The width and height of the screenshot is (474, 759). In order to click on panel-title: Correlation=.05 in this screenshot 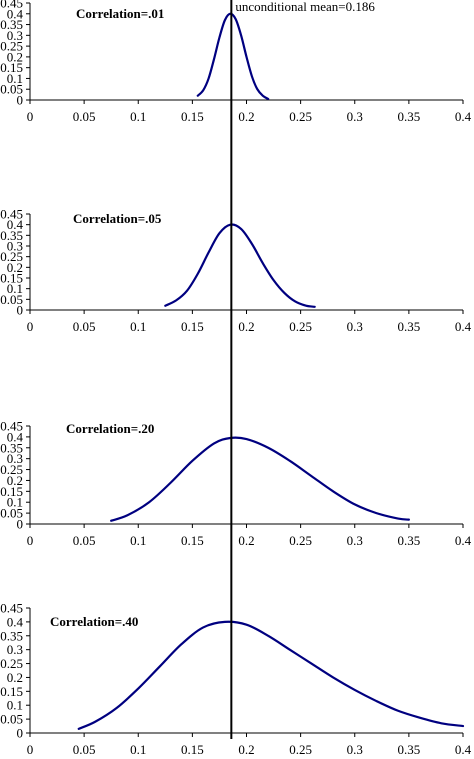, I will do `click(117, 218)`.